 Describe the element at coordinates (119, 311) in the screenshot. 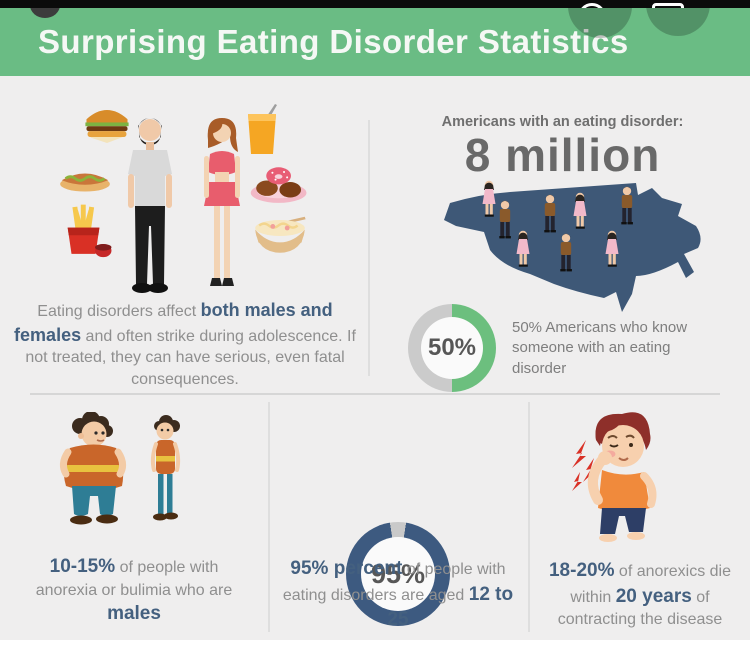

I see `paragraph-text: Eating disorders affect` at that location.